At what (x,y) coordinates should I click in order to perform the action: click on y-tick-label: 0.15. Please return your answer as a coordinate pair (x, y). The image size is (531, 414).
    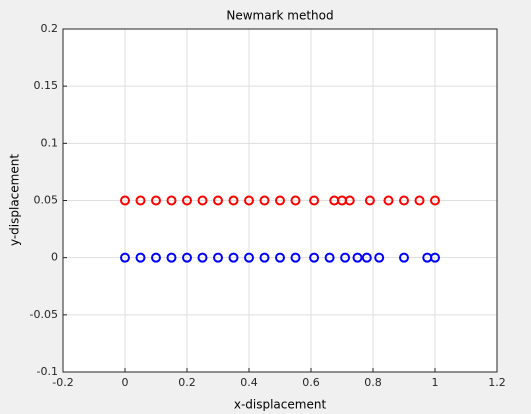
    Looking at the image, I should click on (46, 85).